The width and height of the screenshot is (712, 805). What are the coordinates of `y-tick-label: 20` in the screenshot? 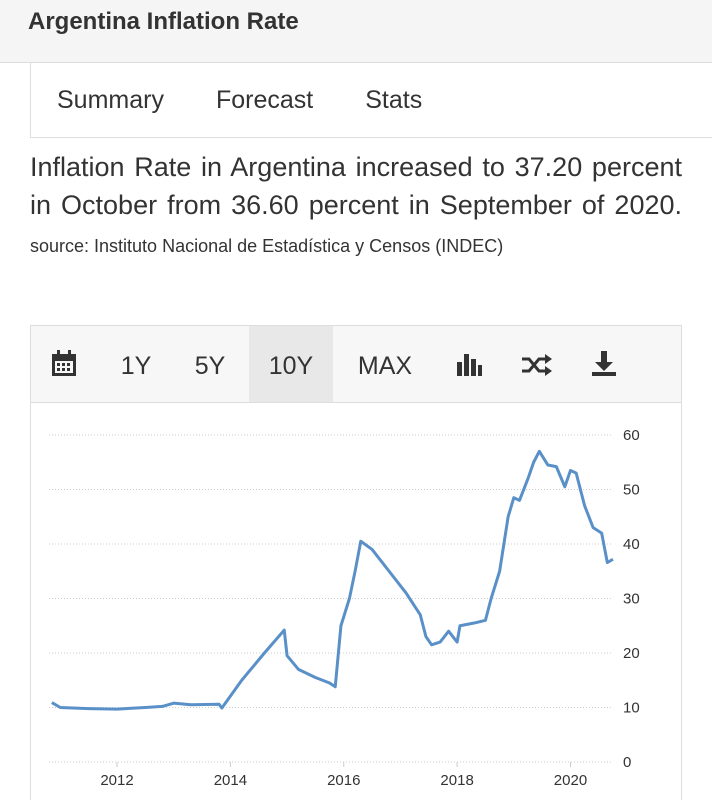 It's located at (631, 653).